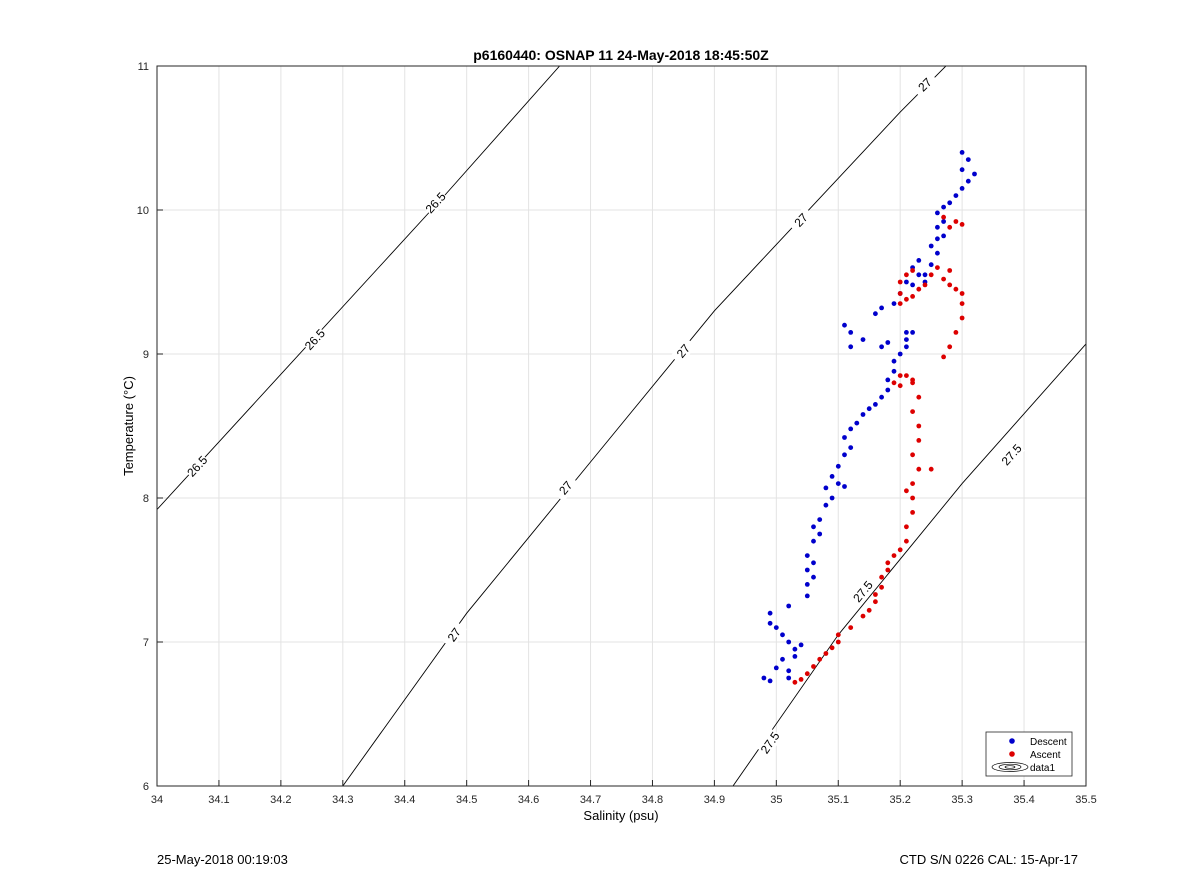 The height and width of the screenshot is (885, 1200). I want to click on legend-marker-descent, so click(1012, 741).